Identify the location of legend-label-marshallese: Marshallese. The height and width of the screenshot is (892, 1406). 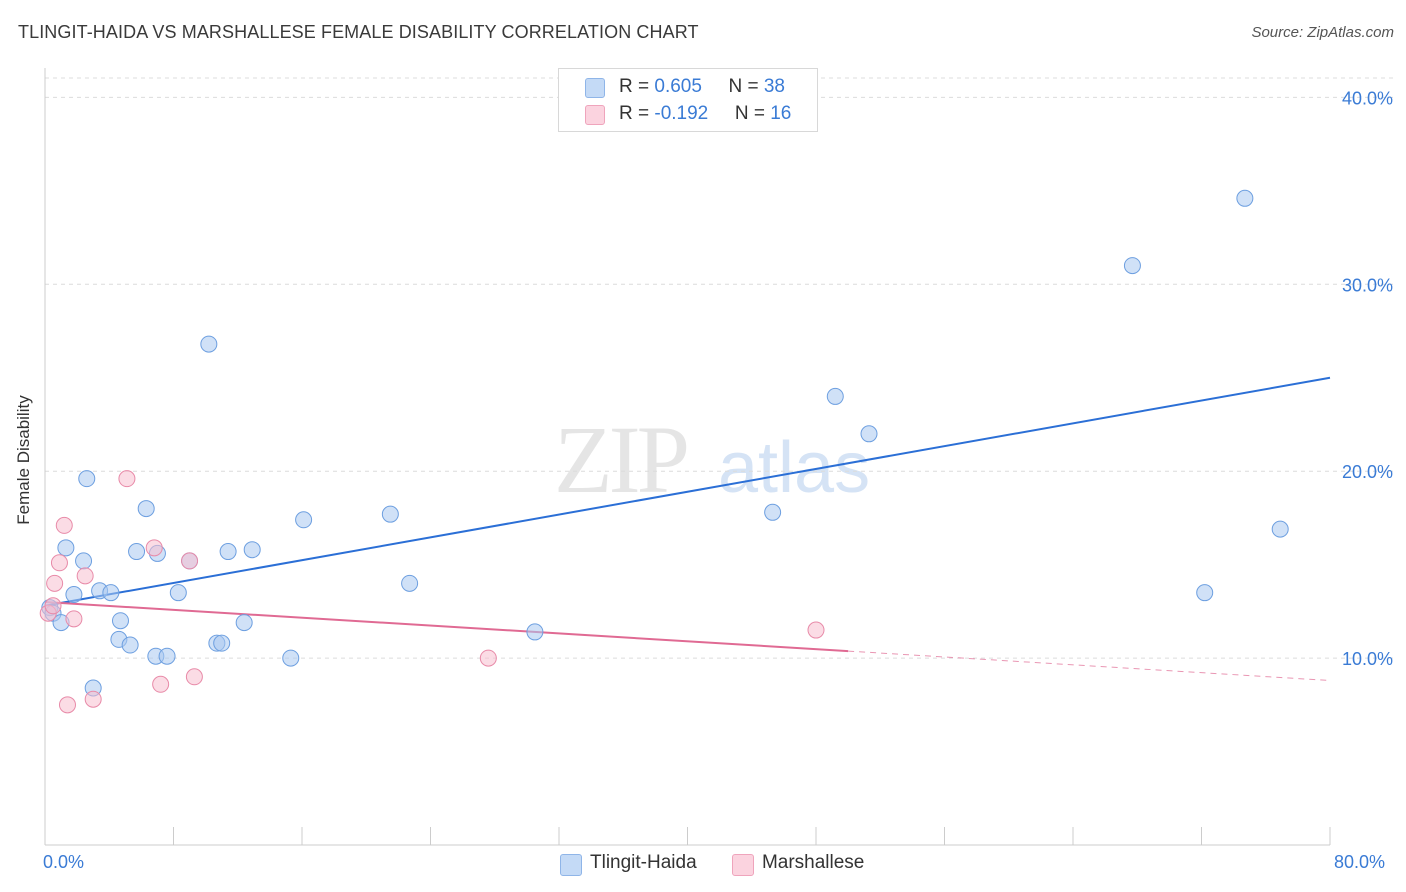
(813, 862).